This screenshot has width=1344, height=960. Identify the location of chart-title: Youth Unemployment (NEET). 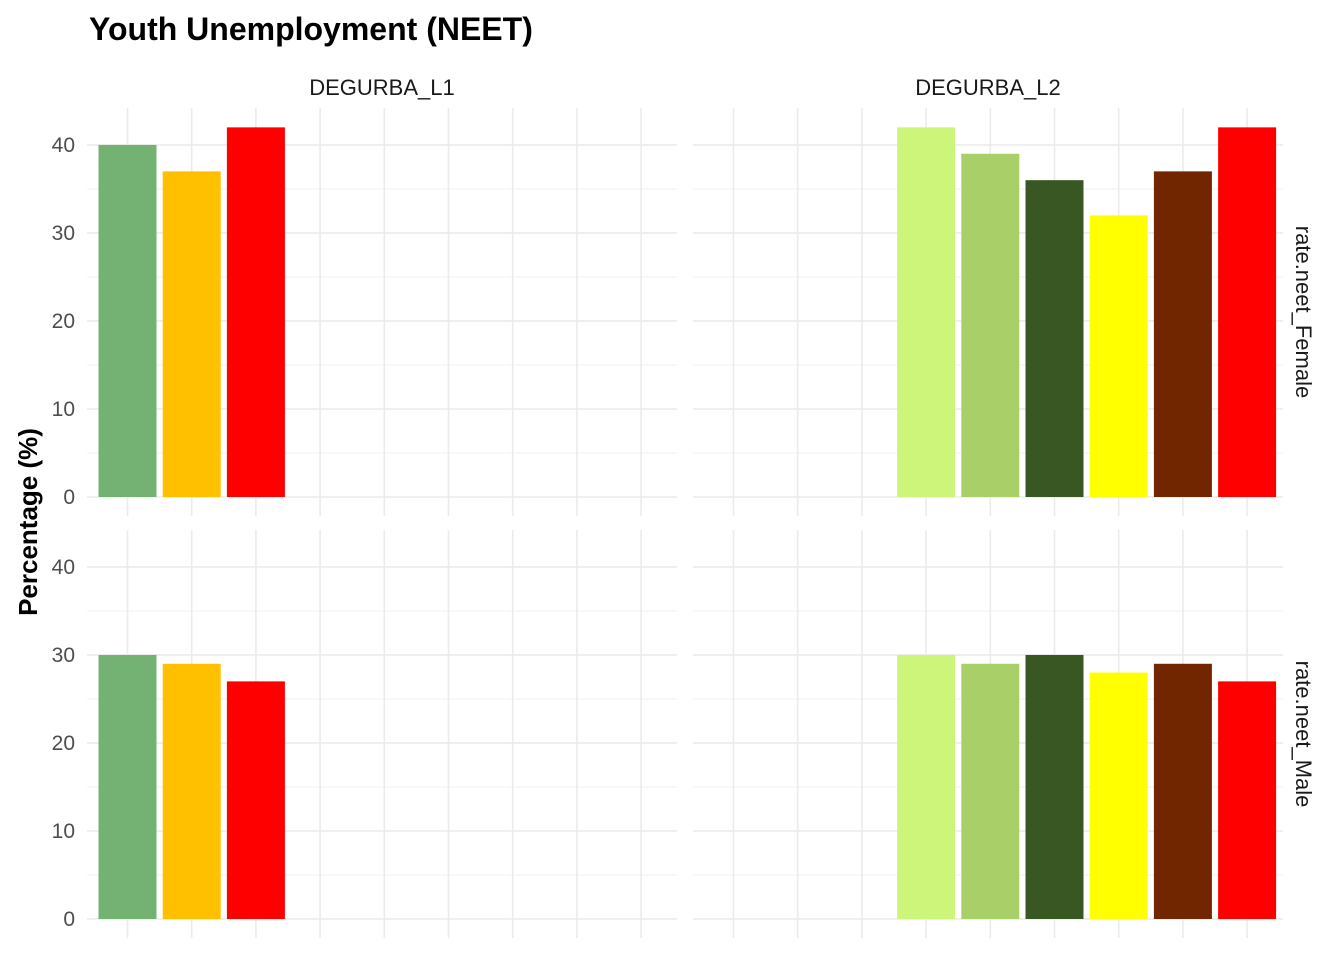
(311, 29).